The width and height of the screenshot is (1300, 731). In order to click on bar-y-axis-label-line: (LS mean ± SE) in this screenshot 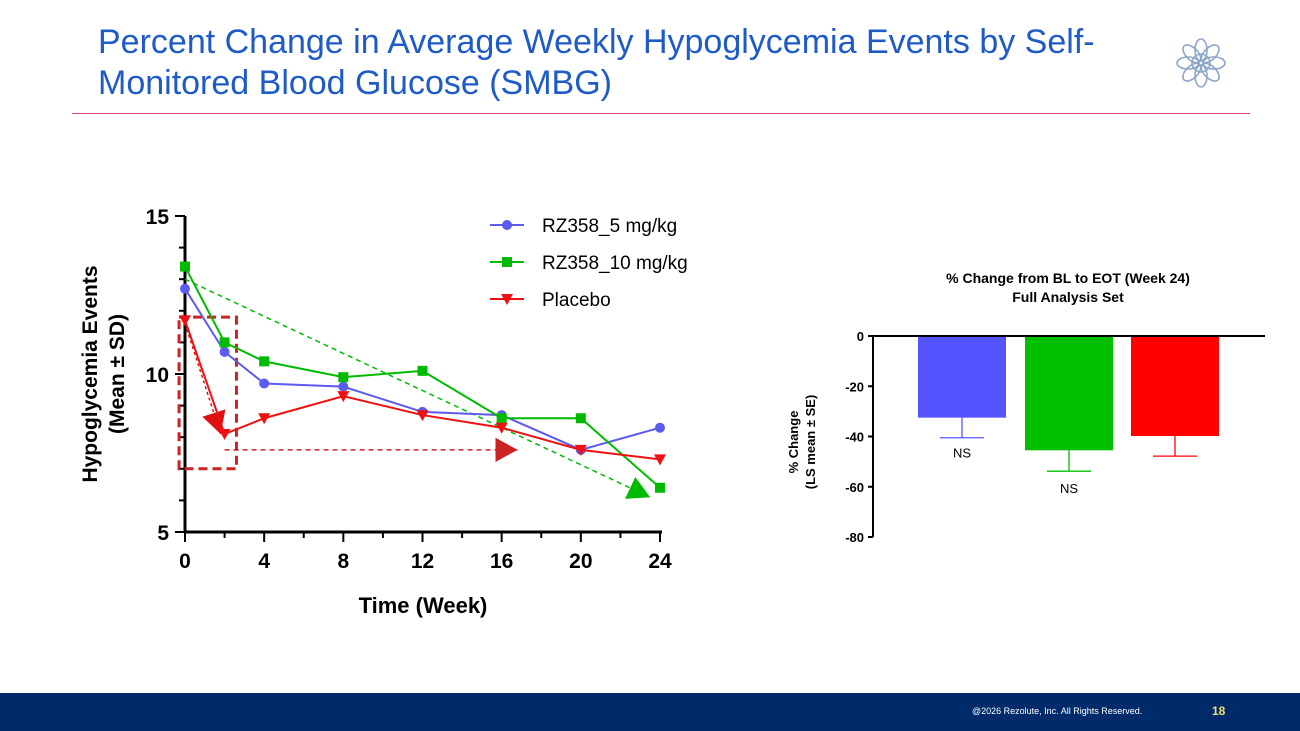, I will do `click(810, 442)`.